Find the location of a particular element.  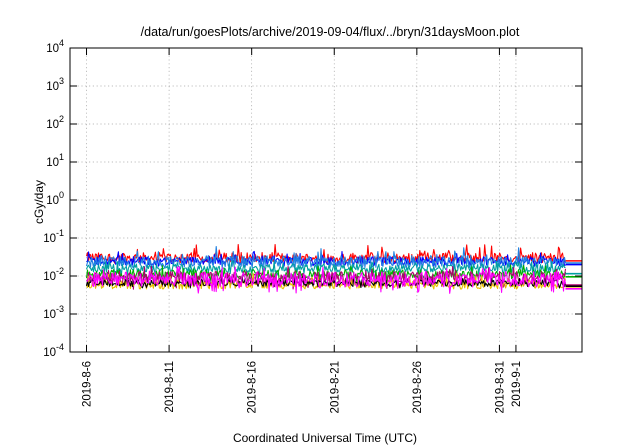

y-tick-label: 10⁻² is located at coordinates (53, 274).